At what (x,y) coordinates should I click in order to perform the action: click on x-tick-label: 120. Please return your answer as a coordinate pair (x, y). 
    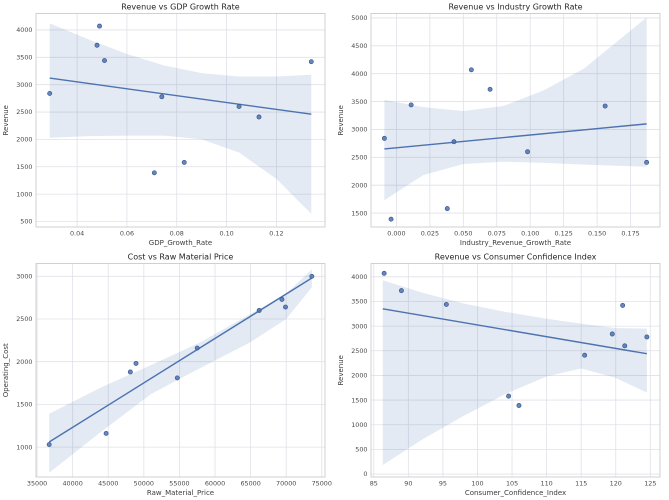
    Looking at the image, I should click on (616, 484).